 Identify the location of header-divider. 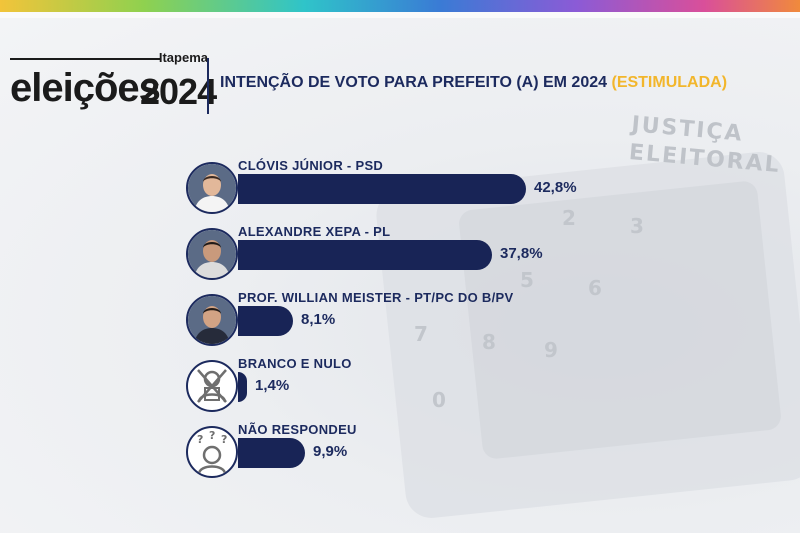
(208, 86).